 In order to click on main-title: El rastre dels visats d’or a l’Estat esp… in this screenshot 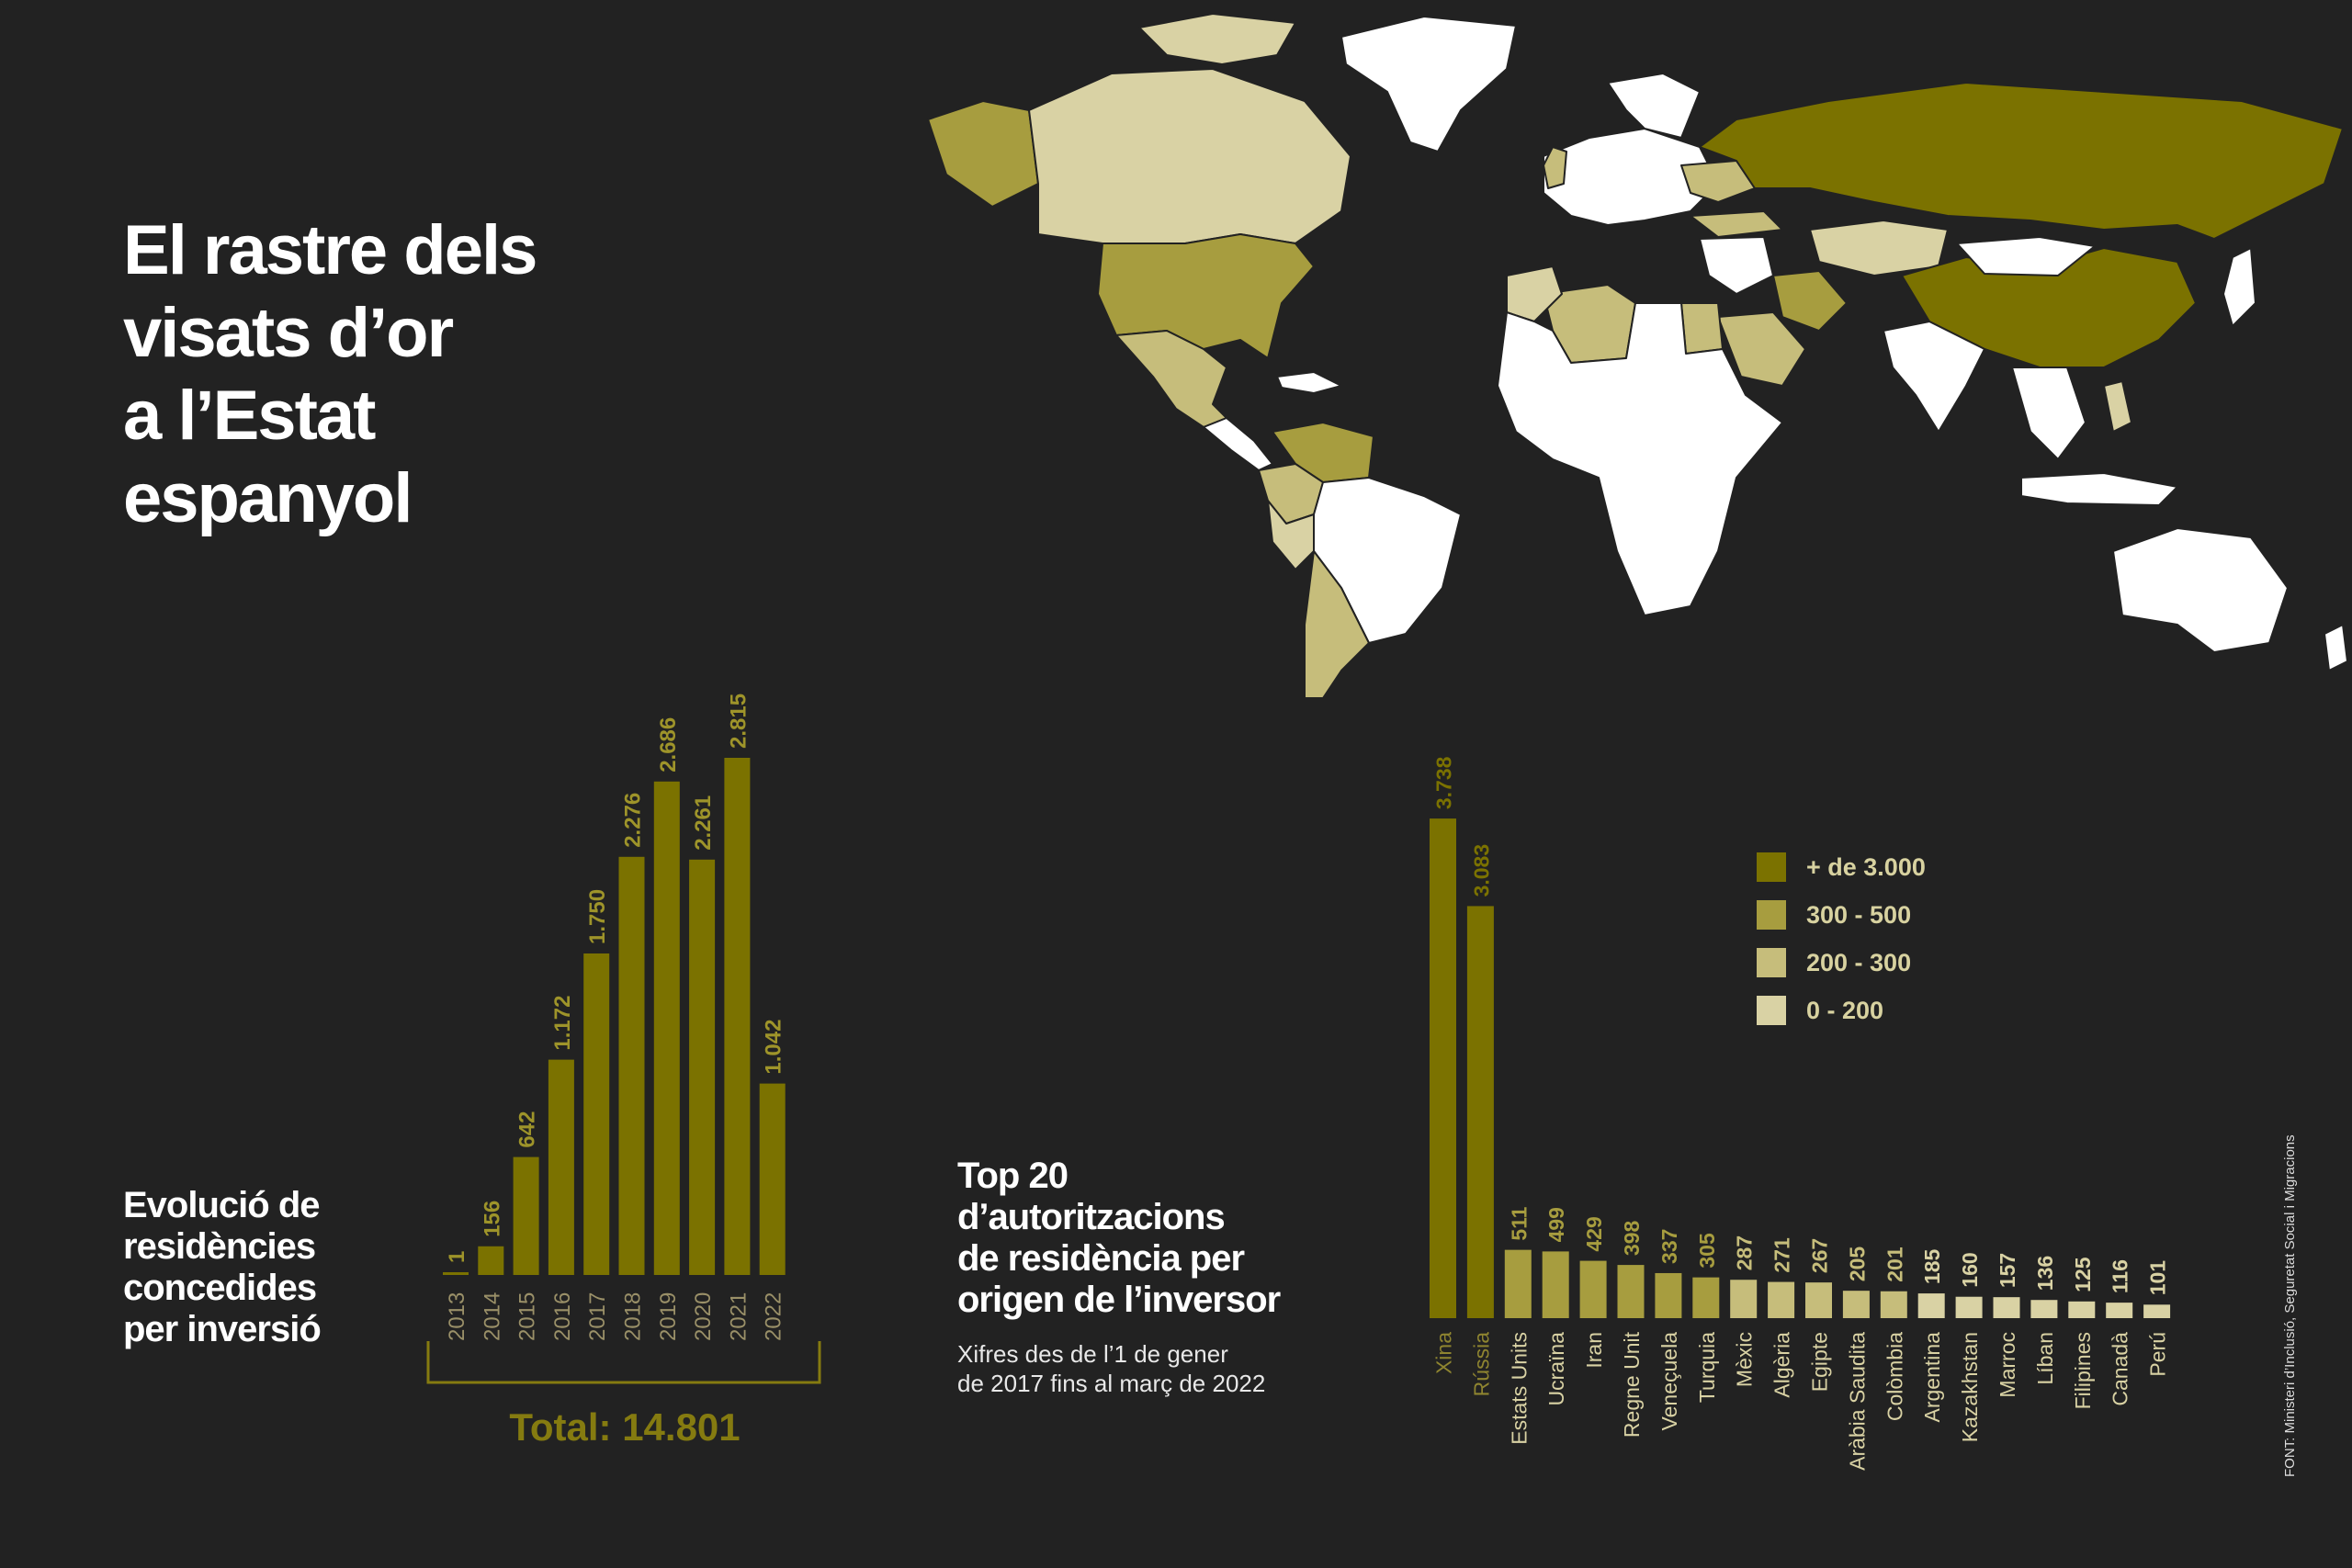, I will do `click(330, 374)`.